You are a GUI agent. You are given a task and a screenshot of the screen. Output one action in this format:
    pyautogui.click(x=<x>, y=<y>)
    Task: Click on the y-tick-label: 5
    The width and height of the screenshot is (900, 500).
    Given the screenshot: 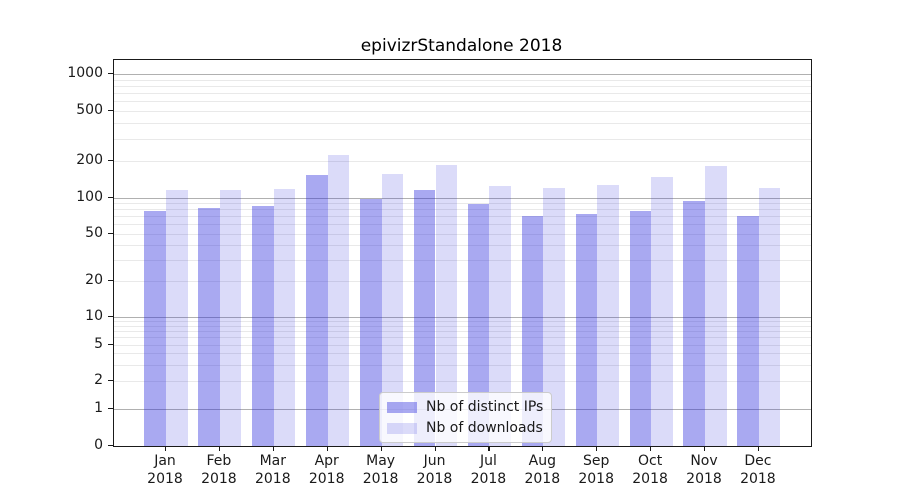 What is the action you would take?
    pyautogui.click(x=98, y=343)
    